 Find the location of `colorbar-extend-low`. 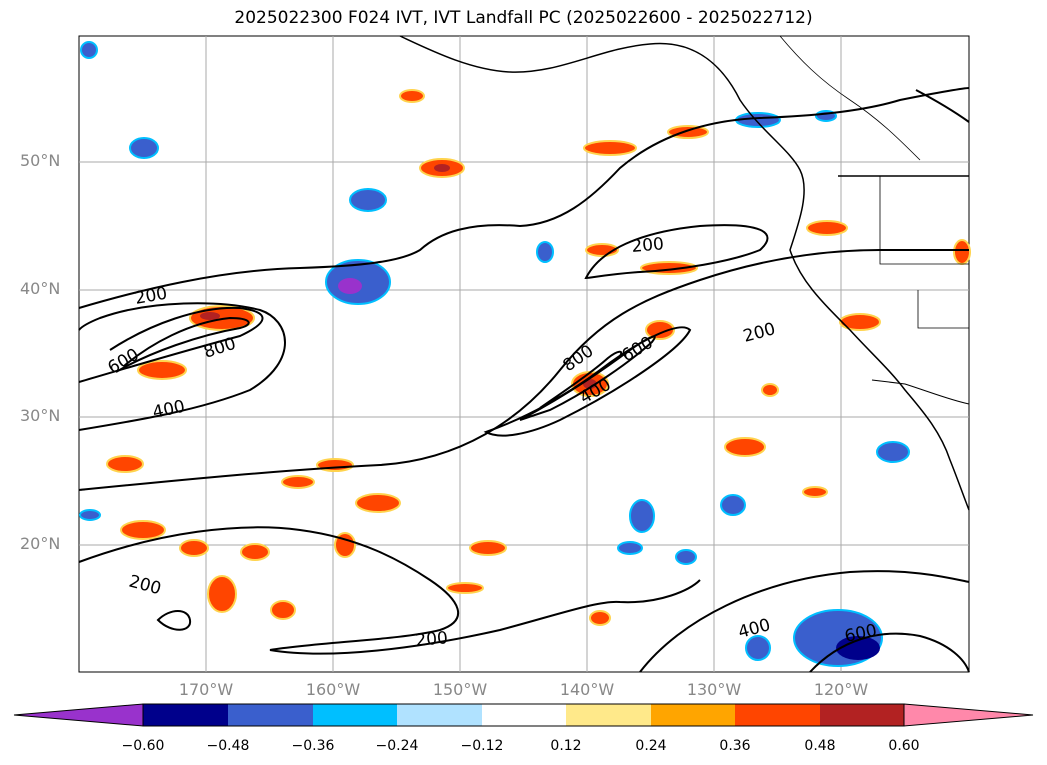

colorbar-extend-low is located at coordinates (78, 715).